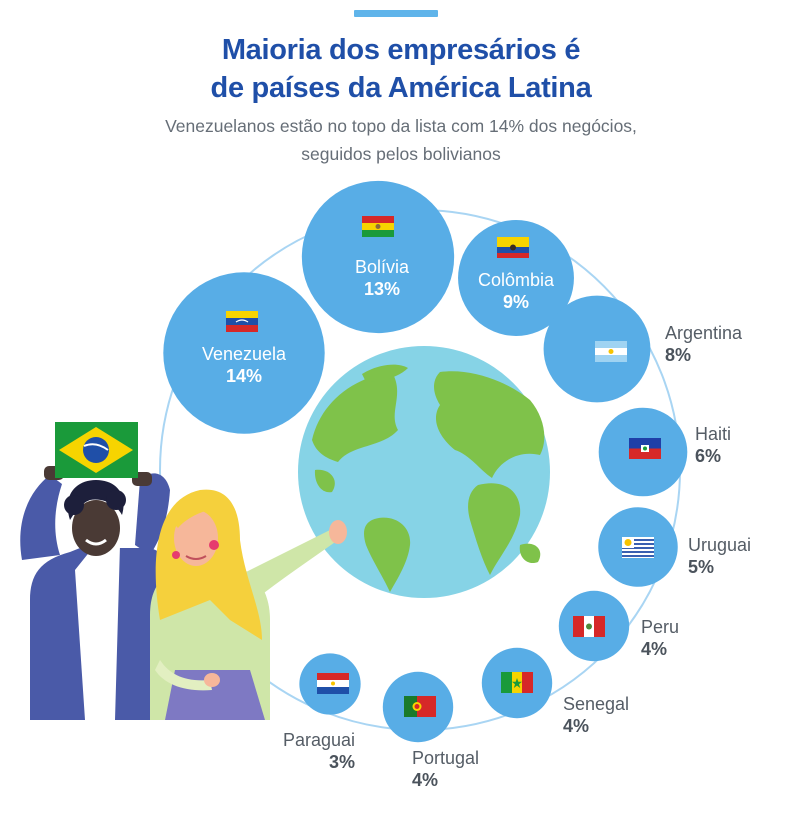 This screenshot has height=828, width=802. Describe the element at coordinates (589, 626) in the screenshot. I see `peru-flag-icon` at that location.